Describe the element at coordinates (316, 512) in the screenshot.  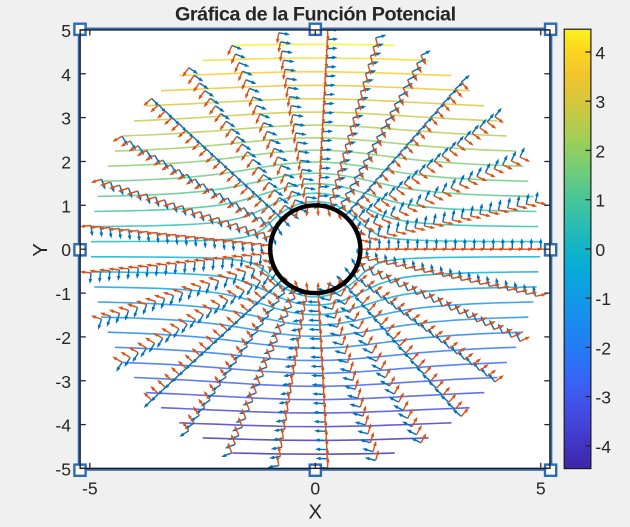
I see `svg-text: X` at that location.